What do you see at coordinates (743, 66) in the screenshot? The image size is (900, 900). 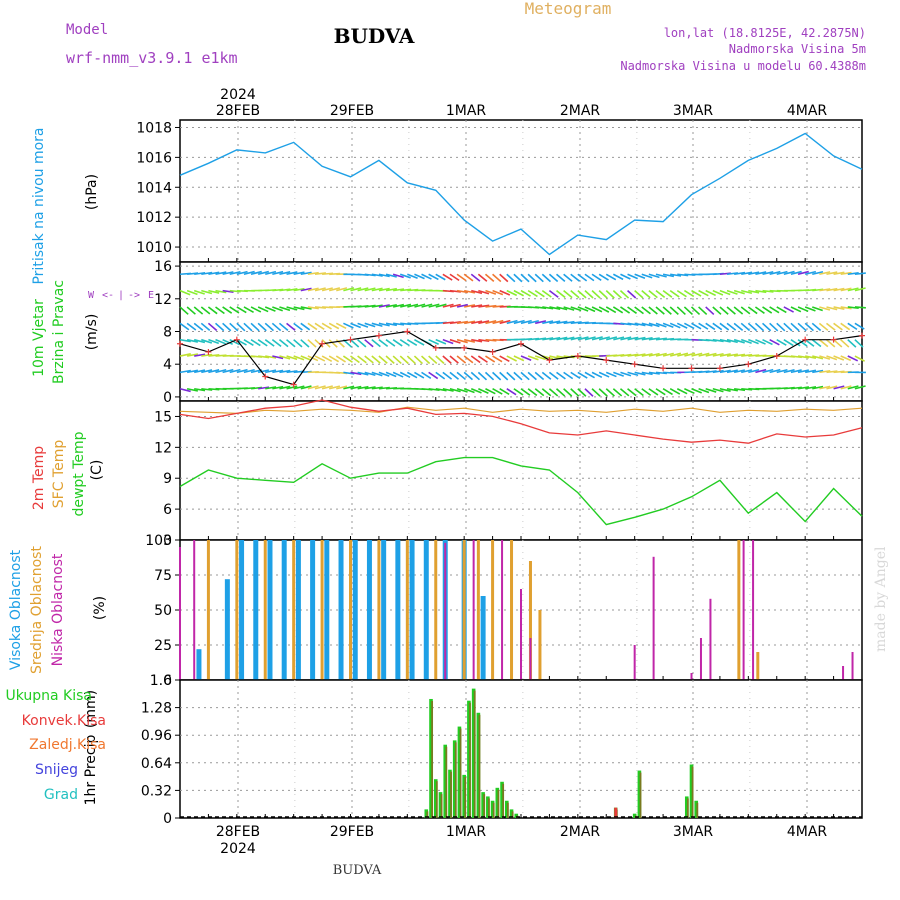 I see `model-elevation-text: Nadmorska Visina u modelu 60.4388m` at bounding box center [743, 66].